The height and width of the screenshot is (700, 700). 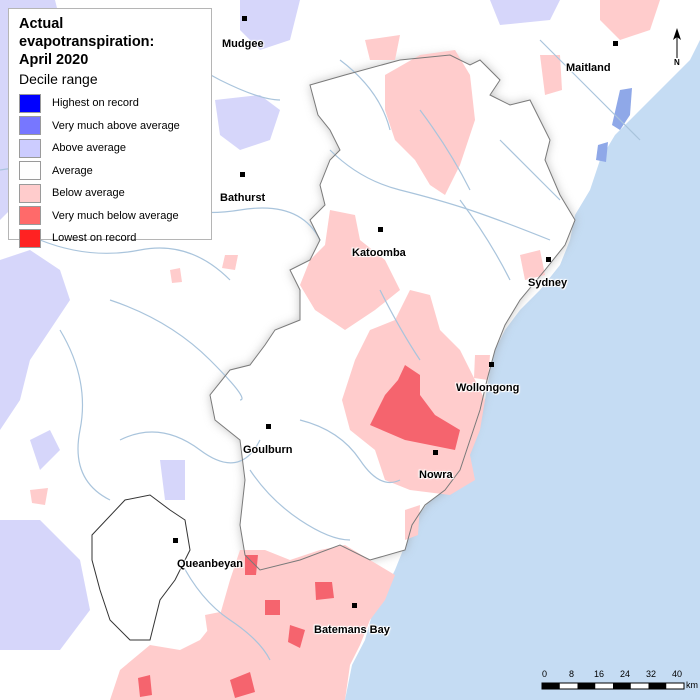 What do you see at coordinates (94, 238) in the screenshot?
I see `legend-label: Lowest on record` at bounding box center [94, 238].